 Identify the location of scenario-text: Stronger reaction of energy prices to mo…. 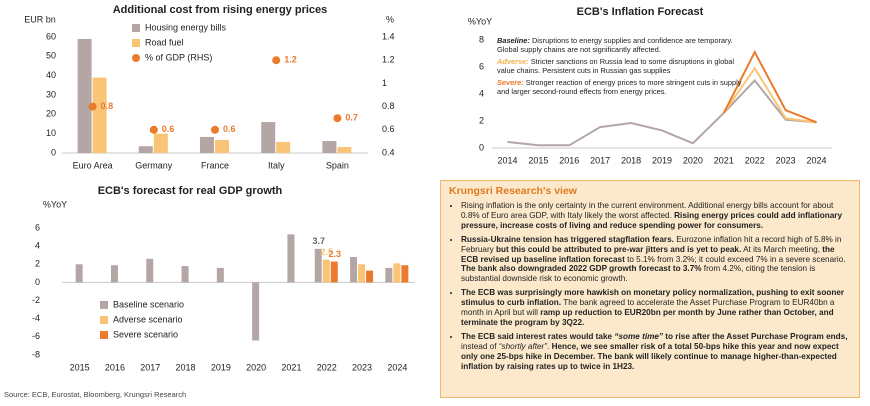
(619, 87).